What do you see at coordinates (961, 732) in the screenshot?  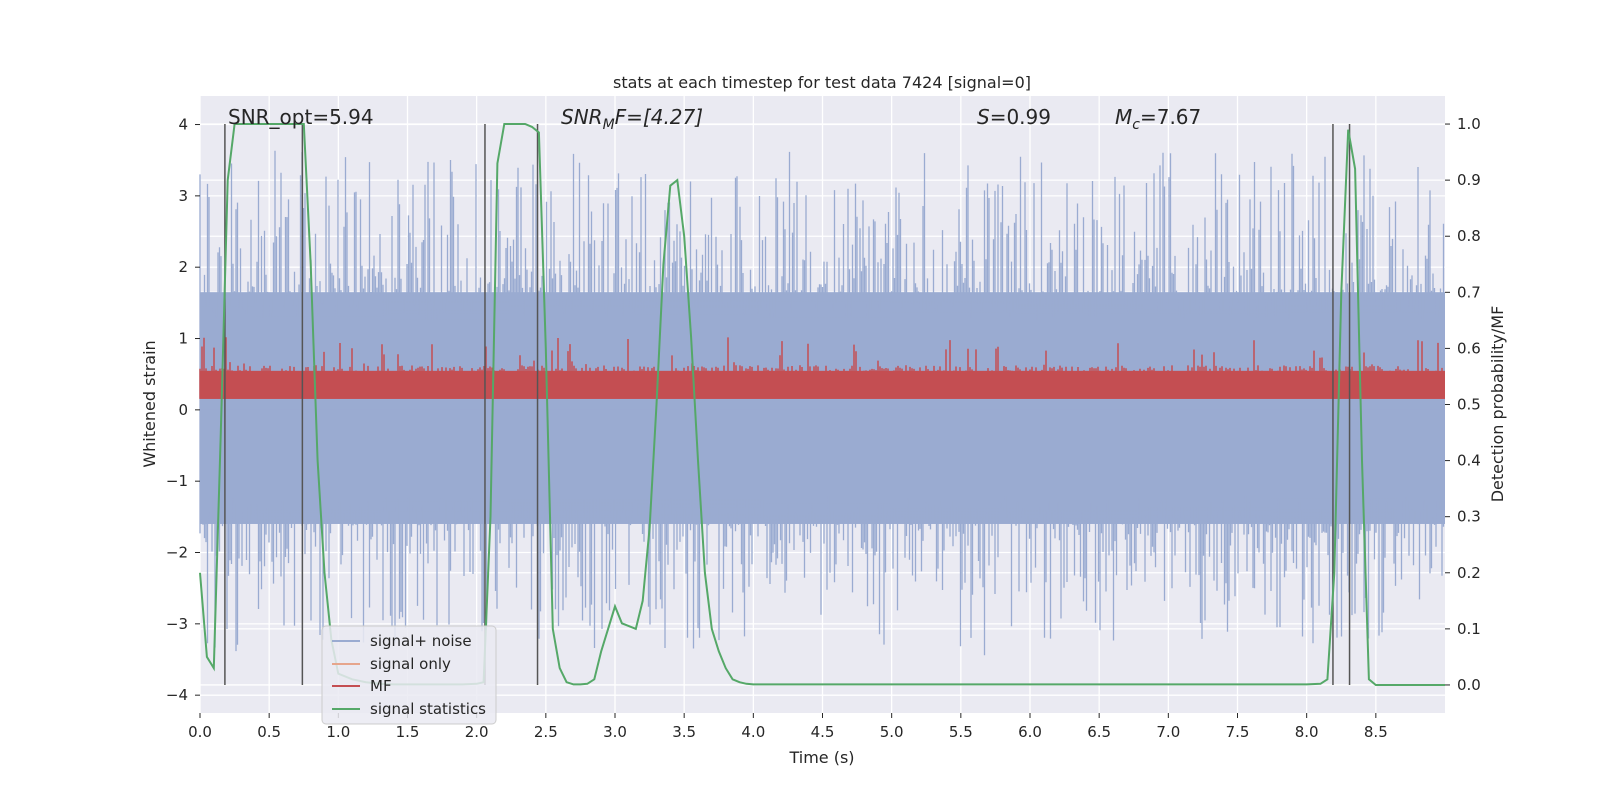 I see `x-tick-label: 5.5` at bounding box center [961, 732].